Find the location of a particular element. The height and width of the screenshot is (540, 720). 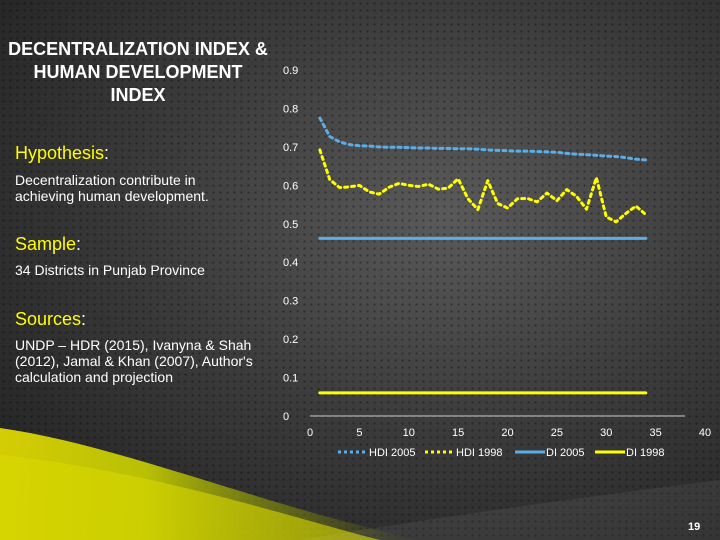

y-tick-label: 0.7 is located at coordinates (290, 148).